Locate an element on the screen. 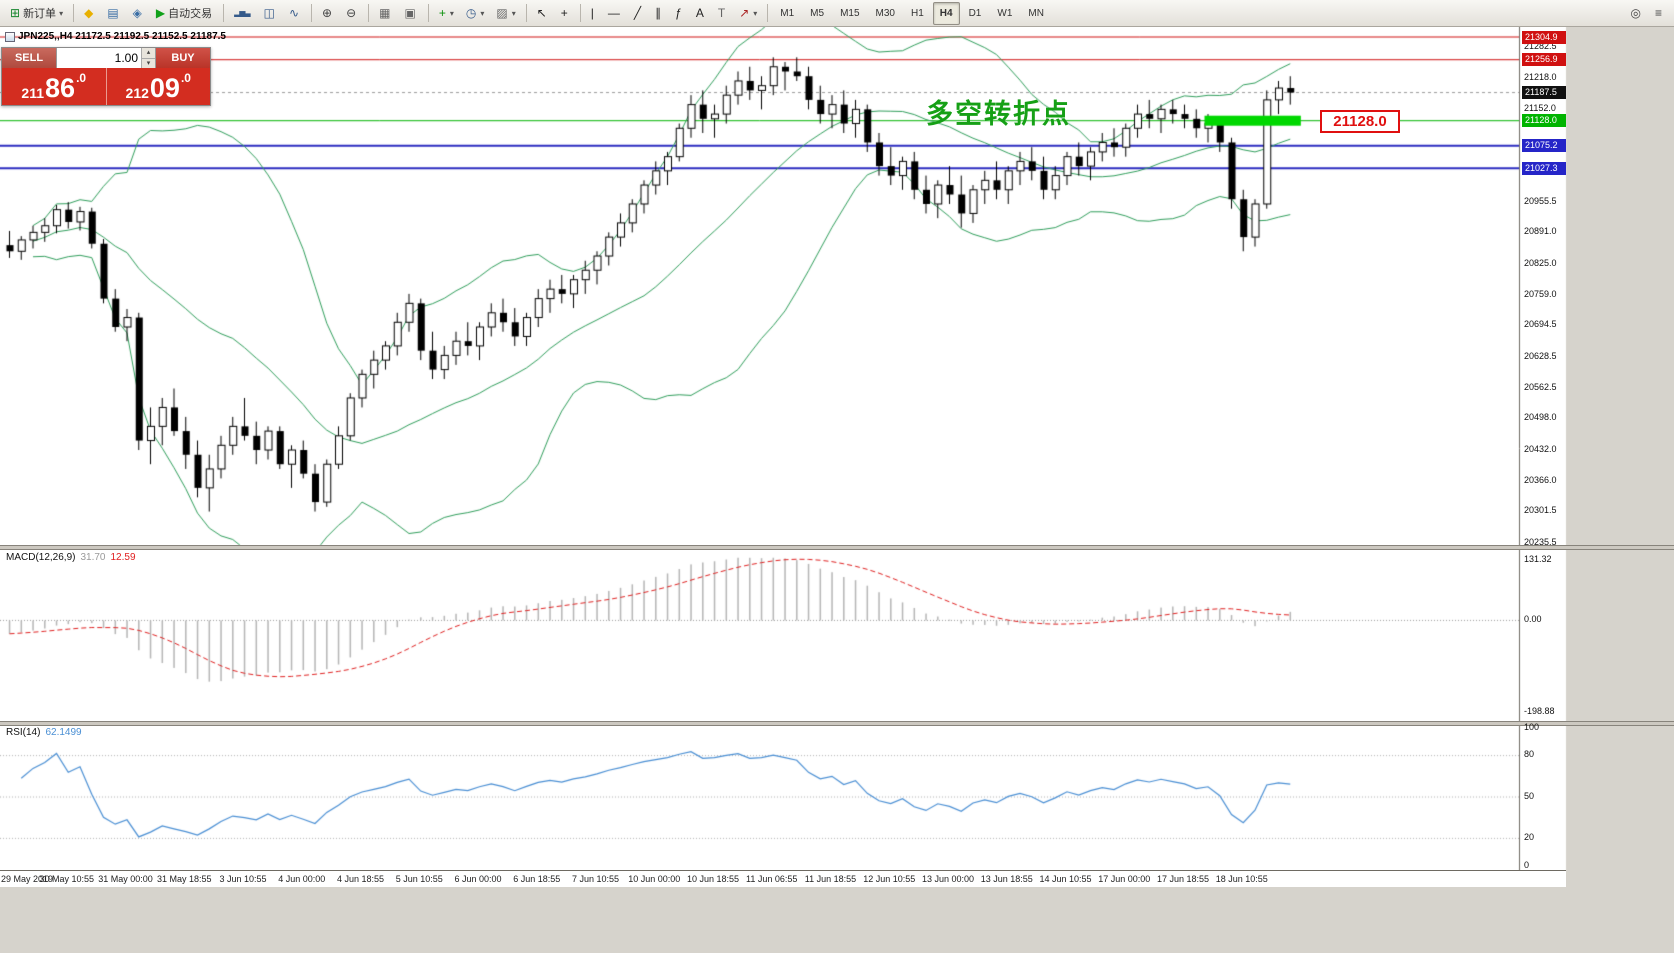 The image size is (1674, 953). cursor-button: ↖ is located at coordinates (543, 13).